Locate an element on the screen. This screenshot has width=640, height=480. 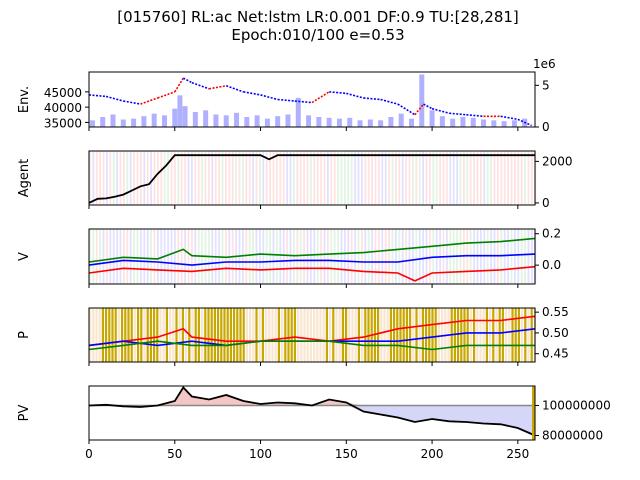
policy-ytick-label: 0.55 is located at coordinates (555, 312).